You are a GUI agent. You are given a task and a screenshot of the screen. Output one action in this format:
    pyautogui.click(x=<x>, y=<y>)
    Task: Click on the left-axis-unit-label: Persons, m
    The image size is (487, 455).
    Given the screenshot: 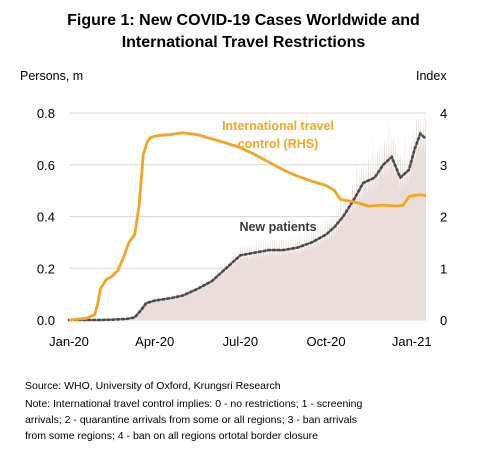 What is the action you would take?
    pyautogui.click(x=52, y=76)
    